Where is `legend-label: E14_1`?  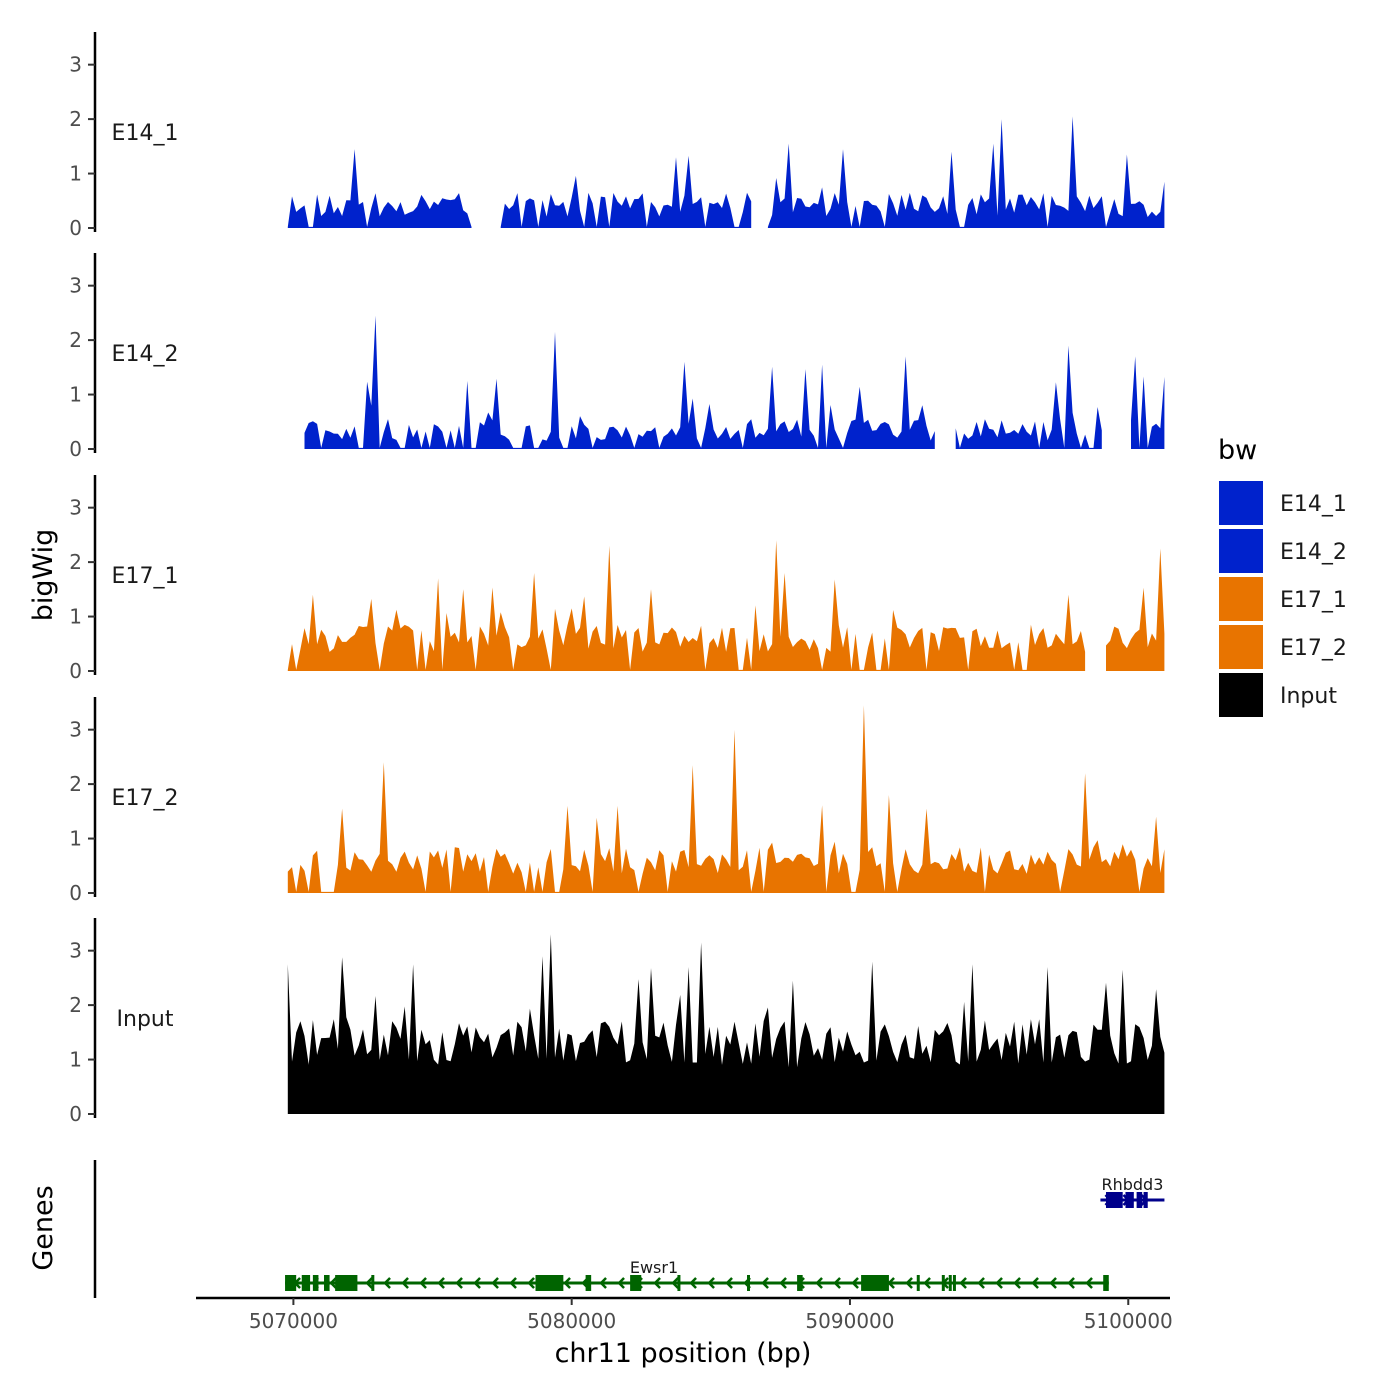
legend-label: E14_1 is located at coordinates (1313, 504).